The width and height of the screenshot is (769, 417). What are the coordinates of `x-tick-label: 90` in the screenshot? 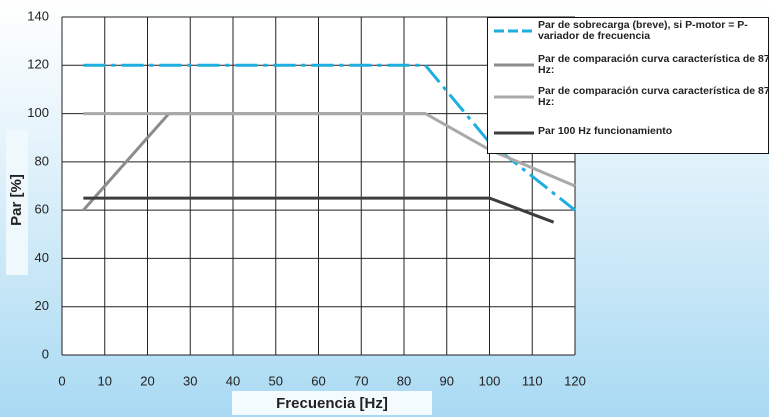 It's located at (447, 380).